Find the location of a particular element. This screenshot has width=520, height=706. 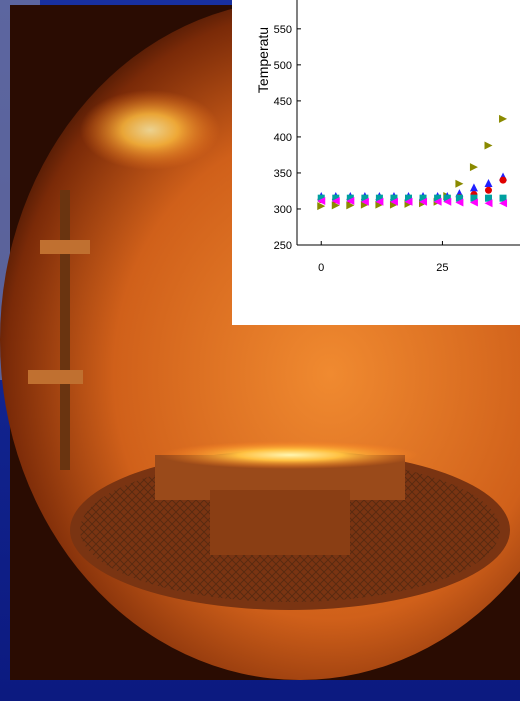

sample-block is located at coordinates (280, 522).